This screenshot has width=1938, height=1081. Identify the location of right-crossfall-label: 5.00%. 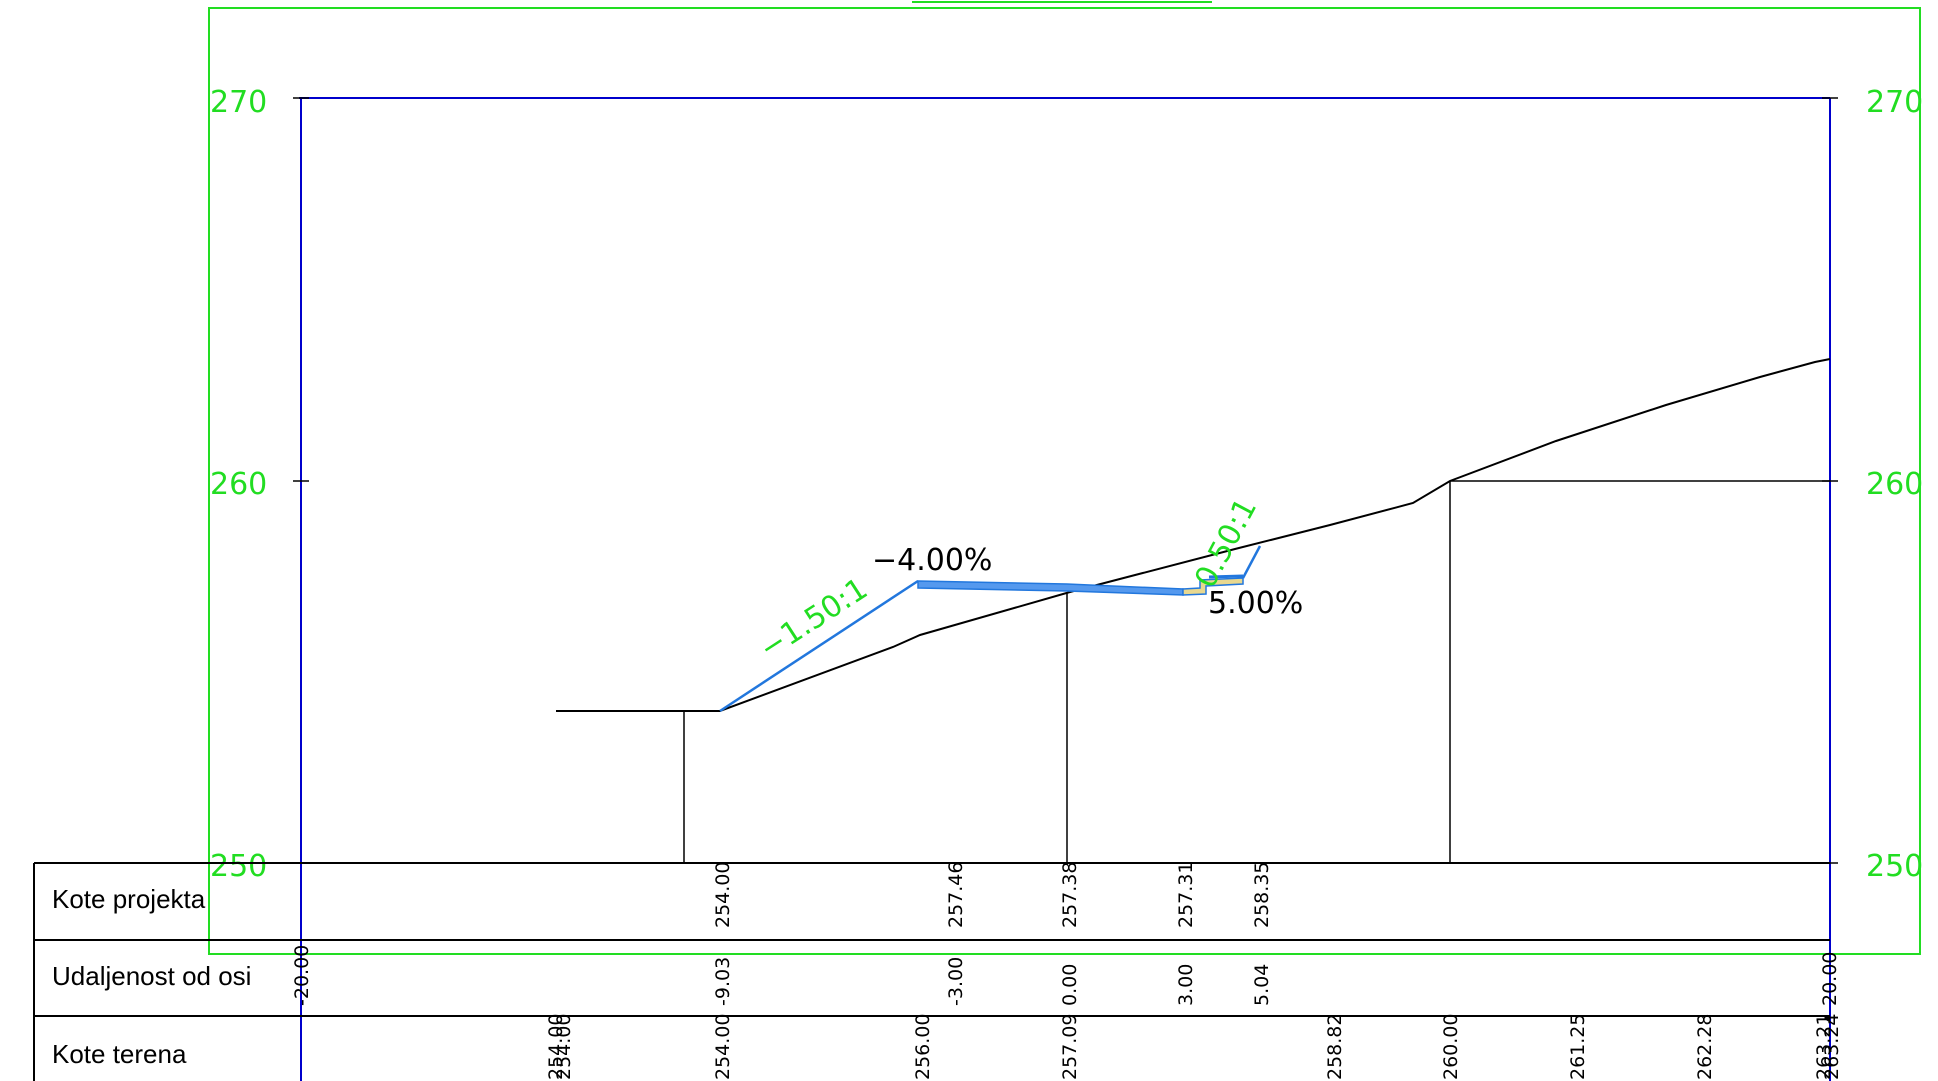
(1255, 603).